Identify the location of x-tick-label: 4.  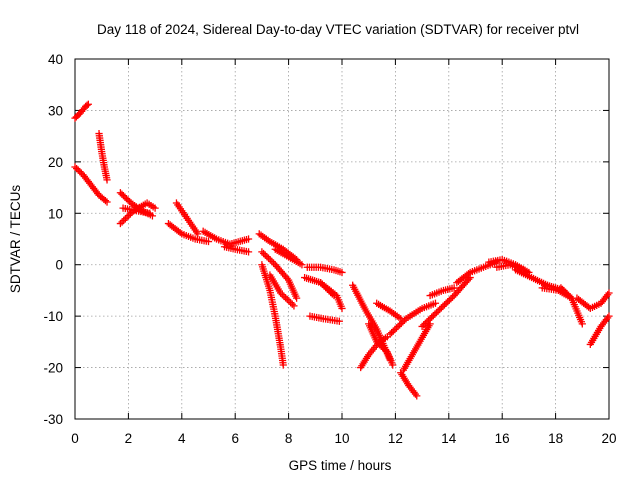
(182, 438).